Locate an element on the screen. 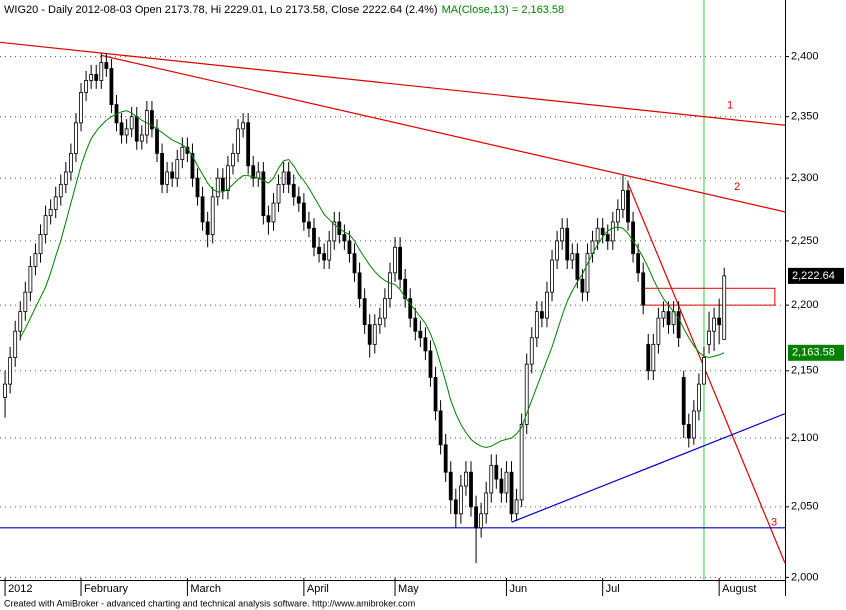 The image size is (846, 610). y-tick-label: 2,050 is located at coordinates (805, 507).